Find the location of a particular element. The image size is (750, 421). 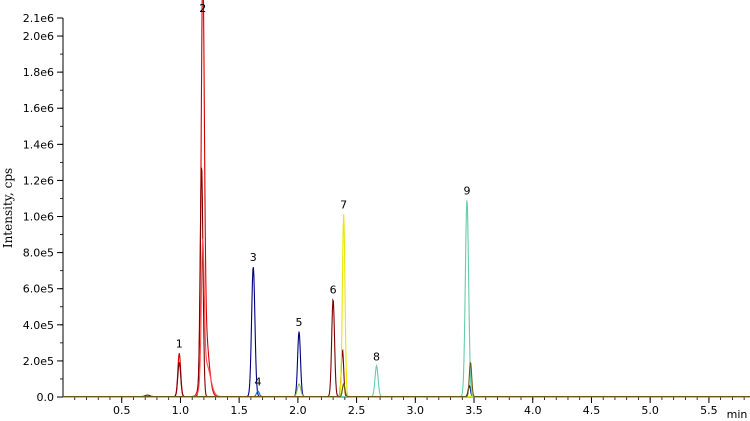

x-axis-title: min is located at coordinates (737, 414).